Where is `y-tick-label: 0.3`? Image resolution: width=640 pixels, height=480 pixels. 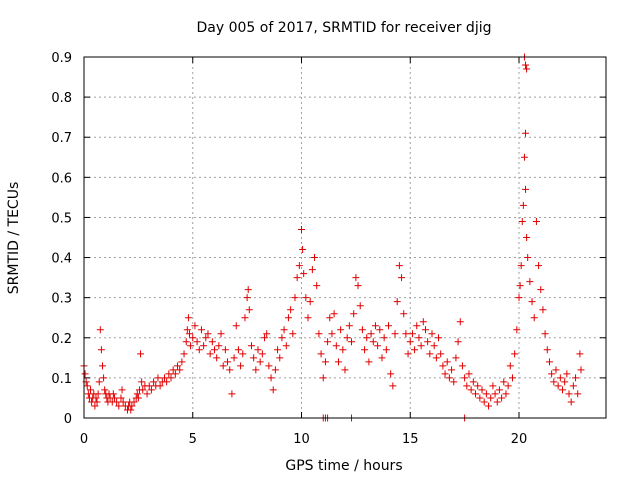 y-tick-label: 0.3 is located at coordinates (61, 299).